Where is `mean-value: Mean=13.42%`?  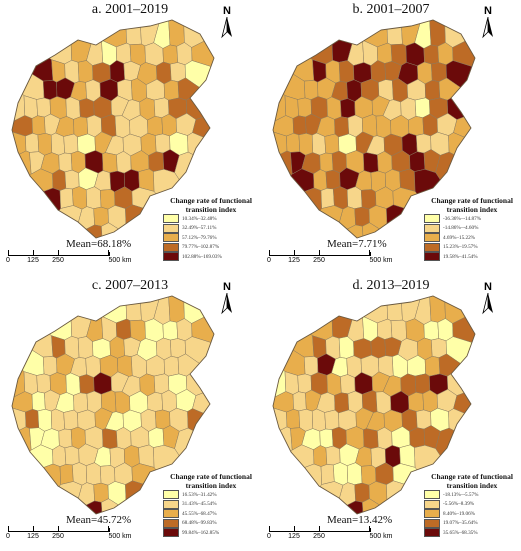 mean-value: Mean=13.42% is located at coordinates (359, 520).